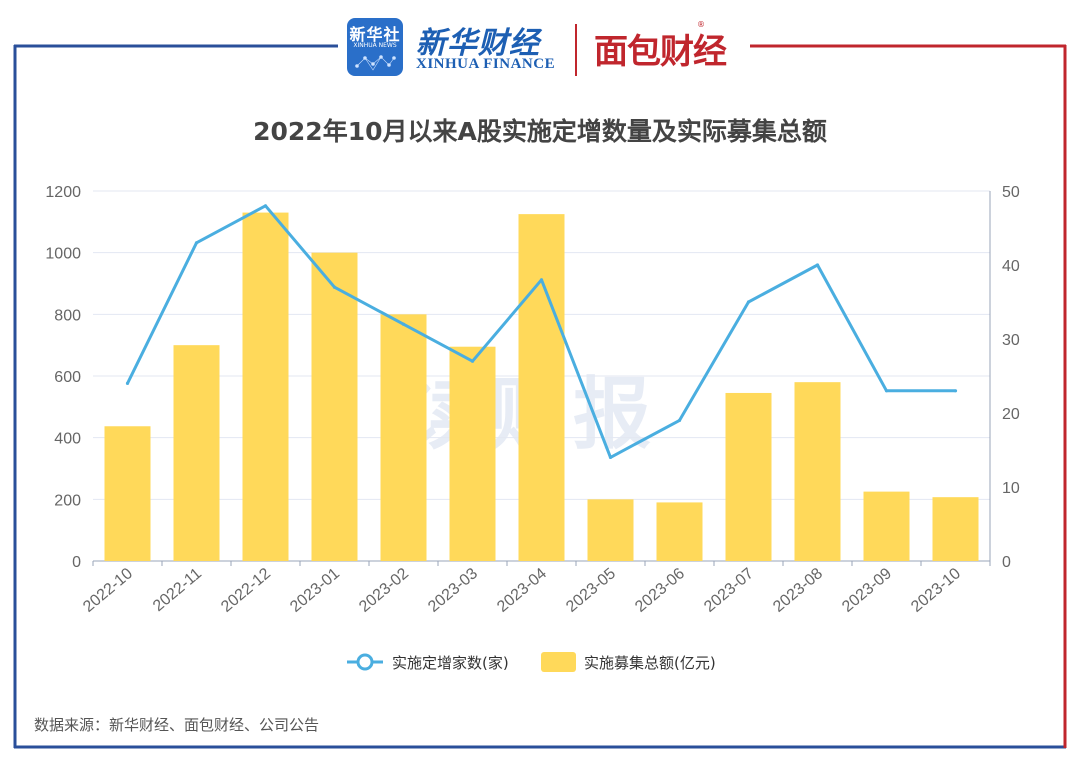 Image resolution: width=1080 pixels, height=764 pixels. I want to click on x-tick-label: 2023-03, so click(453, 590).